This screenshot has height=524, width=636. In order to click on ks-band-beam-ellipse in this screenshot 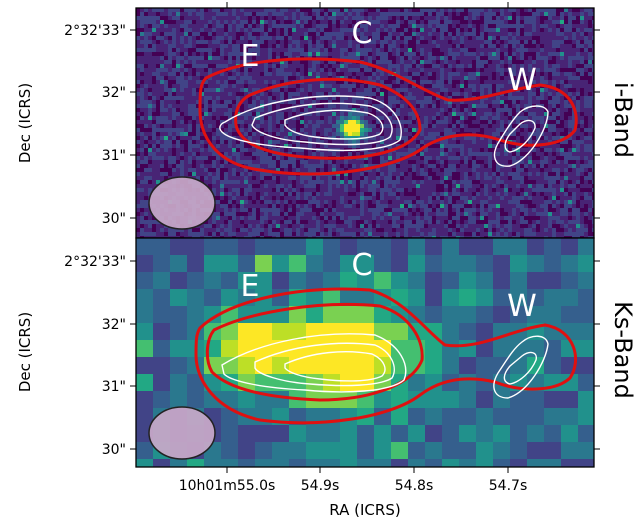, I will do `click(182, 433)`.